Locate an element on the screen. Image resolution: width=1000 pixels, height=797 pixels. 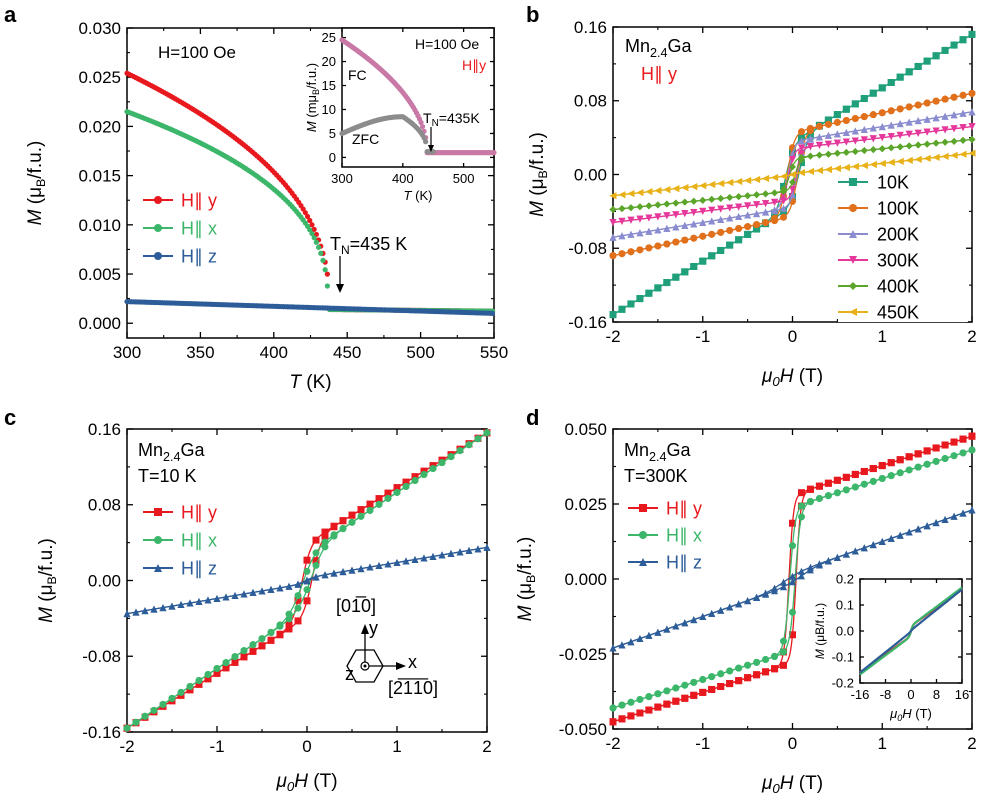
legend-entry-2: 200K is located at coordinates (903, 234).